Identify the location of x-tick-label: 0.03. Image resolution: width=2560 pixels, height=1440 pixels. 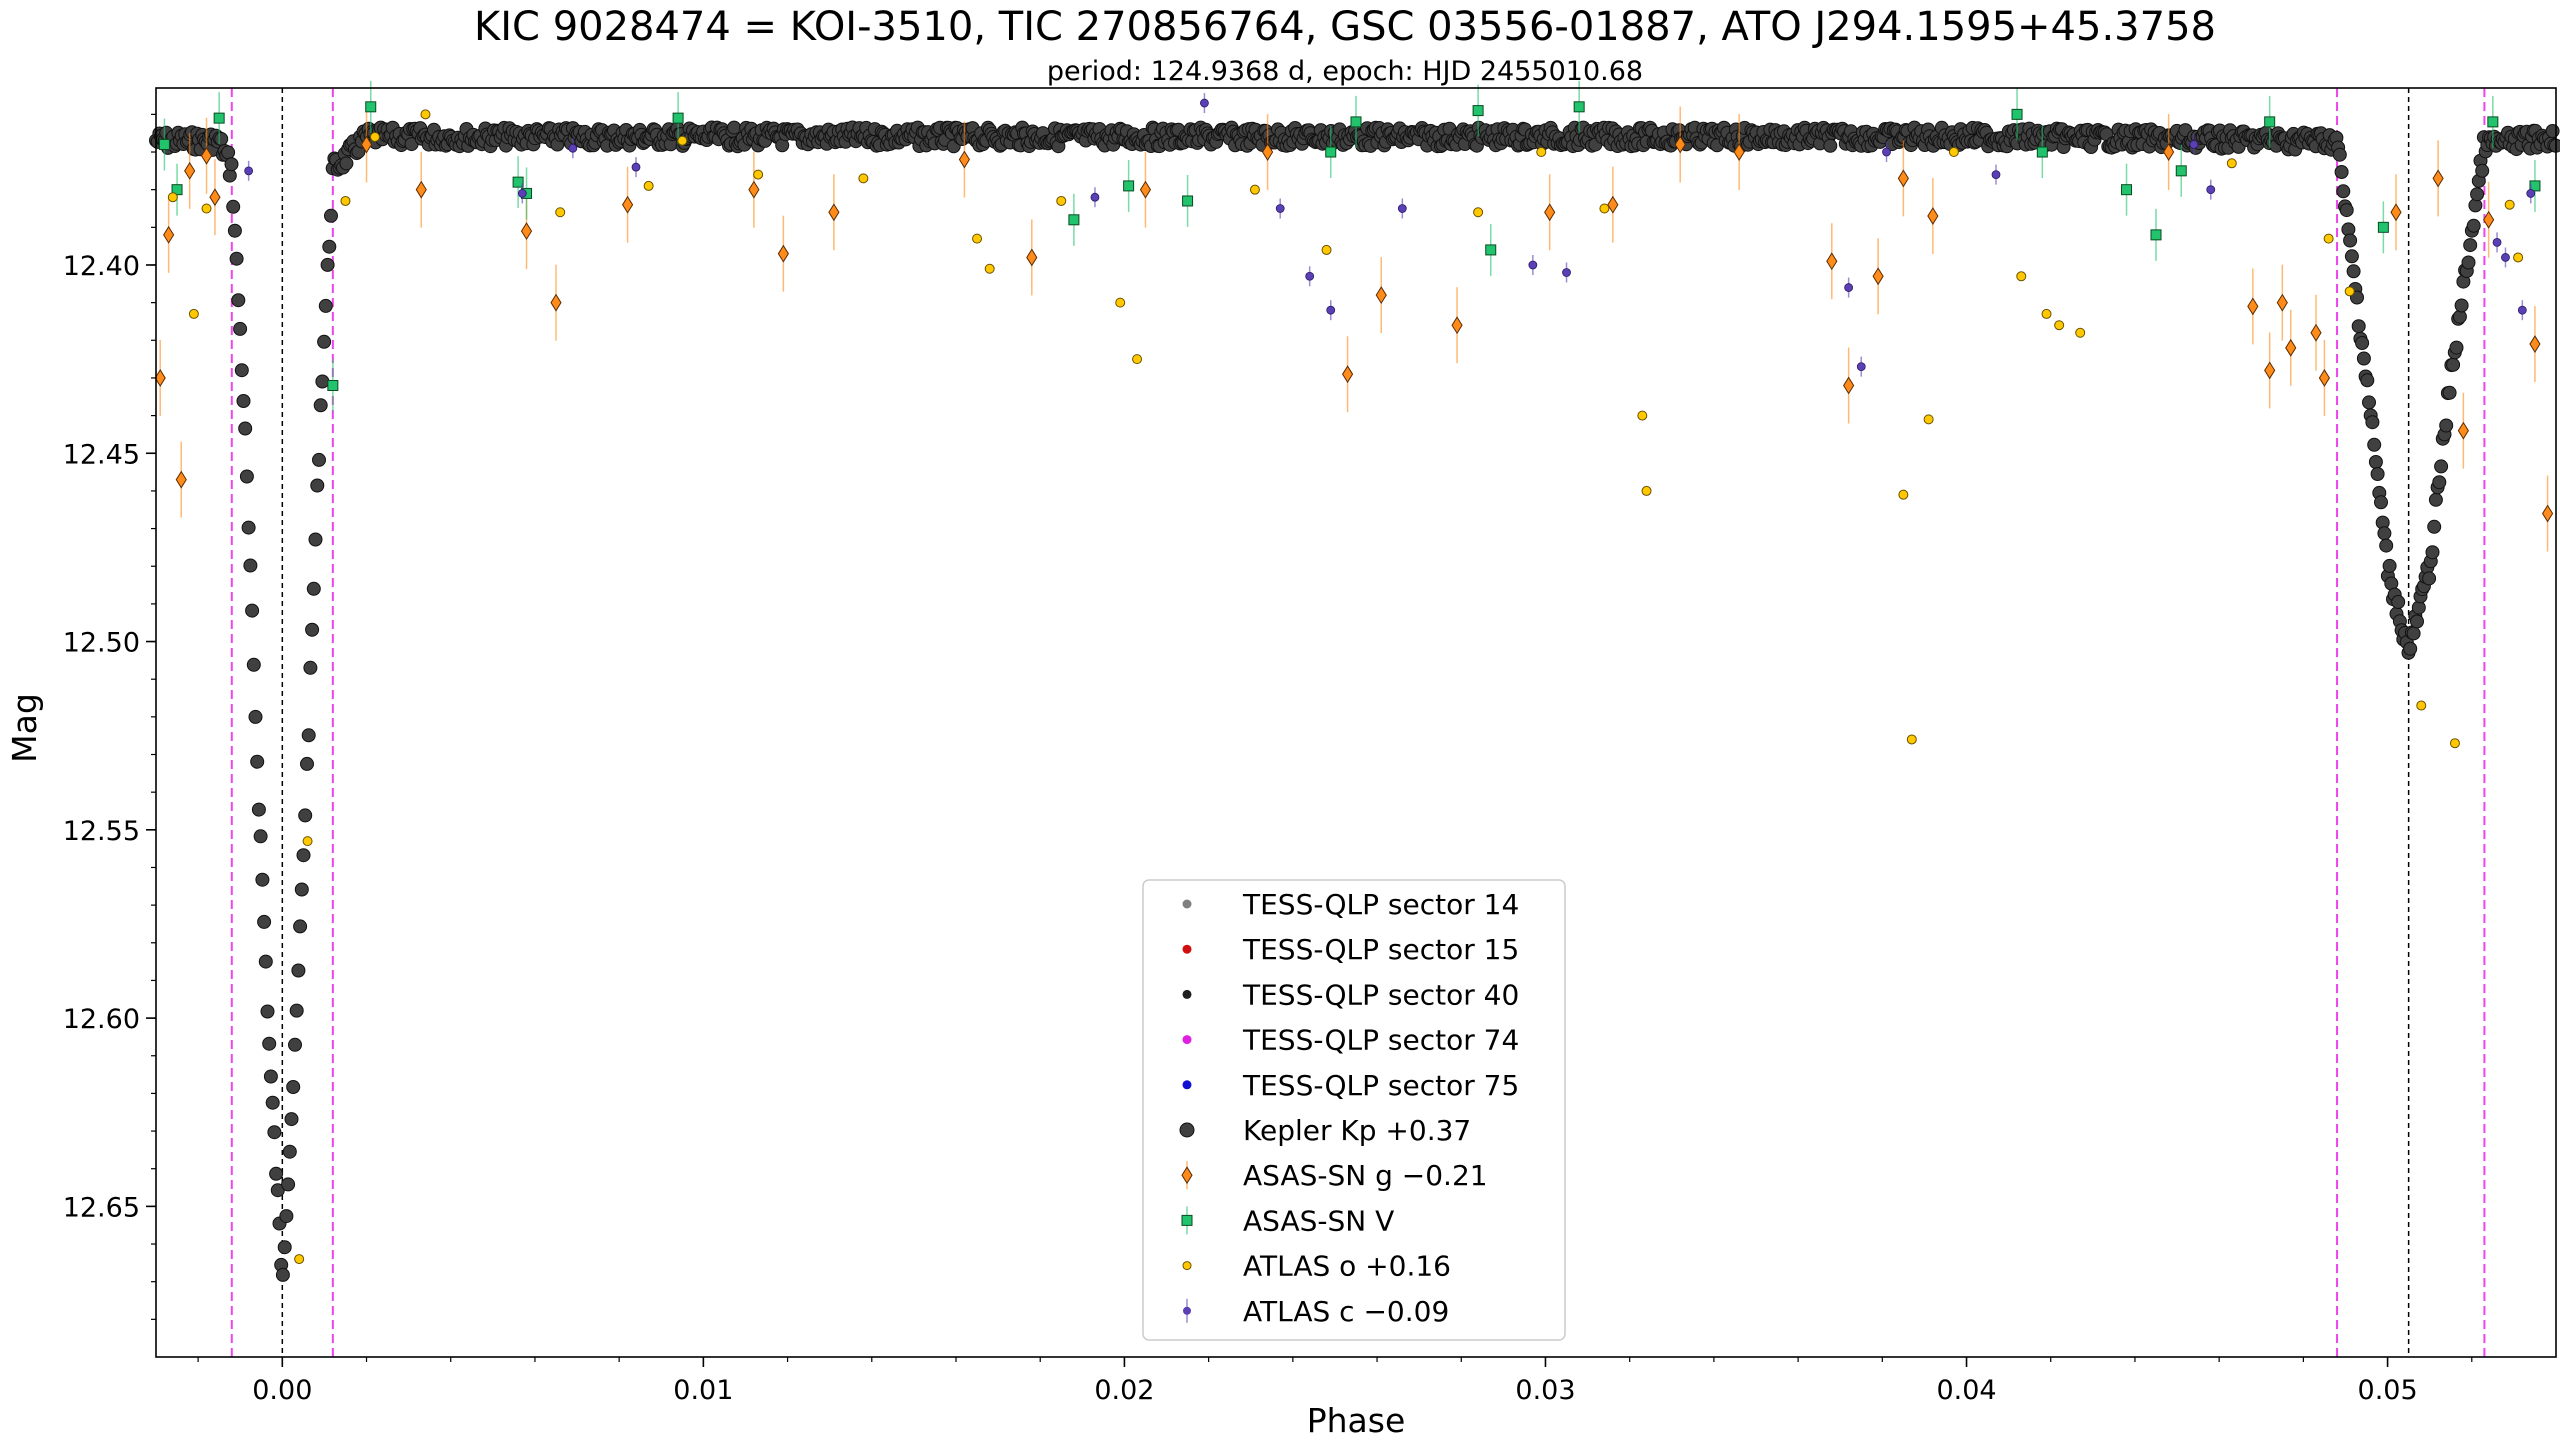
(1545, 1390).